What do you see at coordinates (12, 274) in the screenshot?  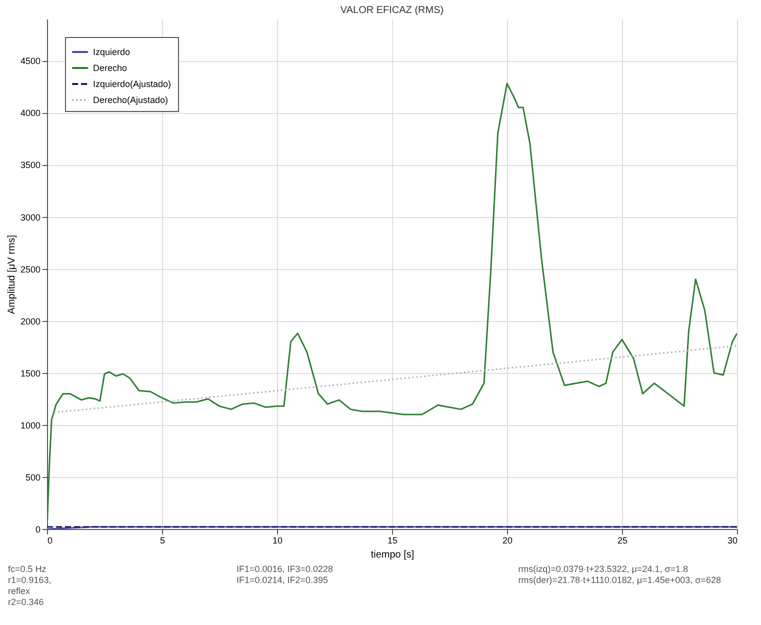 I see `y-axis-title: Amplitud [μV rms]` at bounding box center [12, 274].